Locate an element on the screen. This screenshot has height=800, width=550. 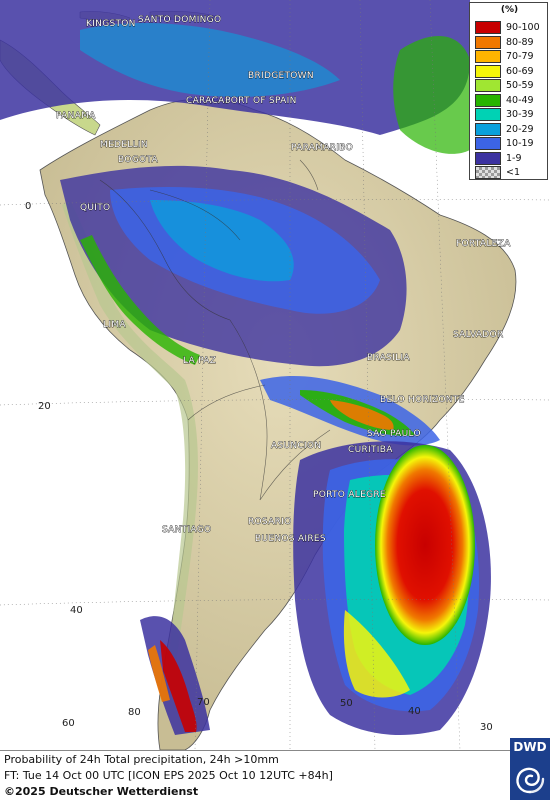
rain-band-southeast-hot is located at coordinates (362, 415).